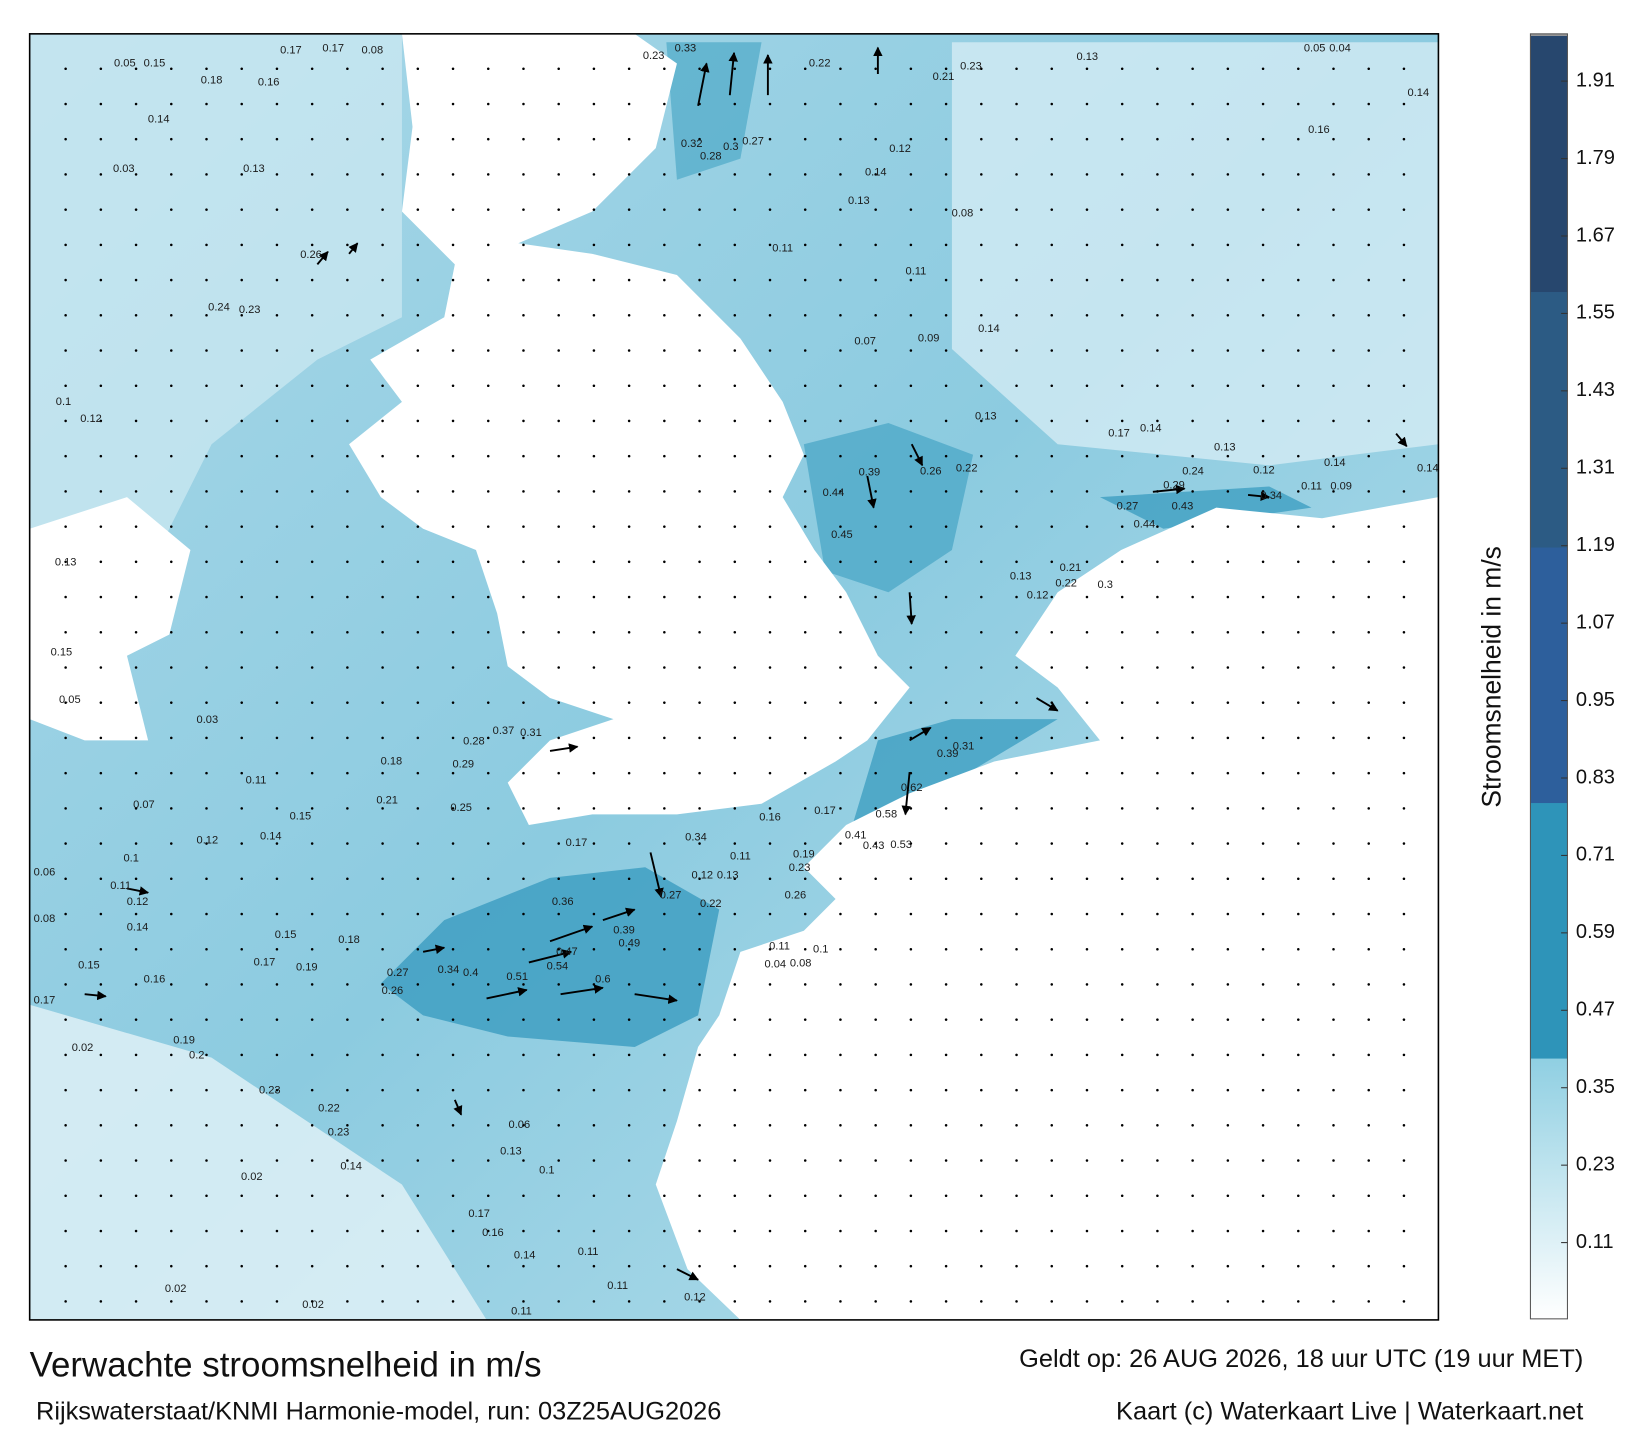 This screenshot has height=1450, width=1650. What do you see at coordinates (804, 854) in the screenshot?
I see `speed-label: 0.19` at bounding box center [804, 854].